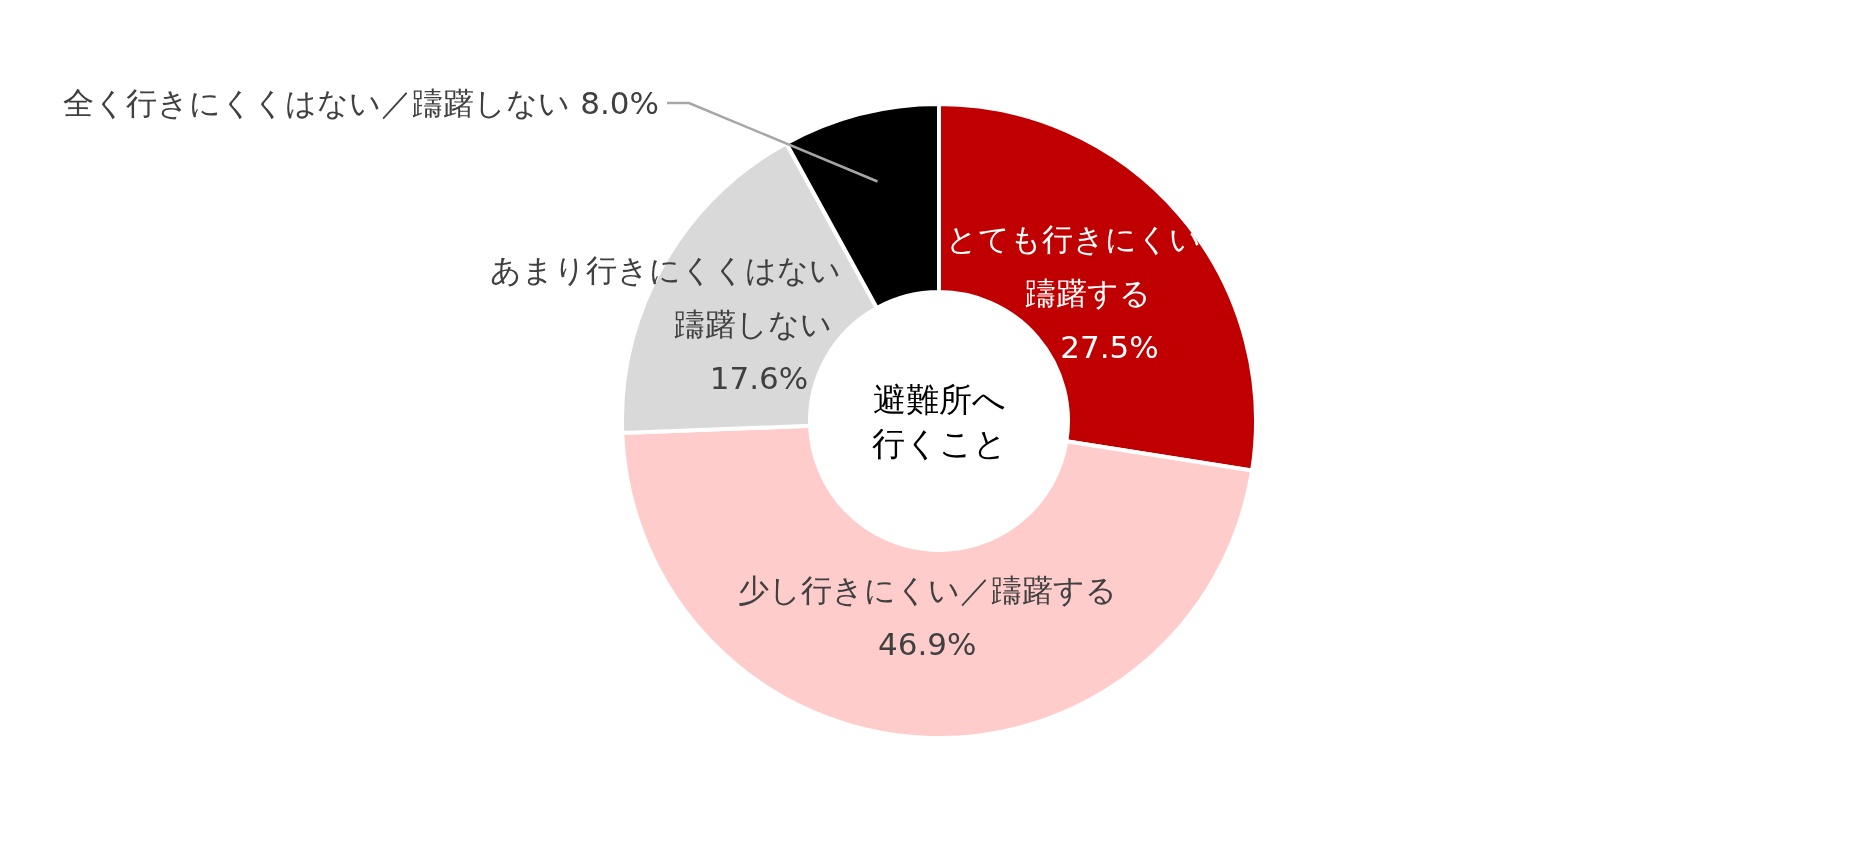 This screenshot has width=1876, height=844. Describe the element at coordinates (927, 617) in the screenshot. I see `slice-label: 少し行きにくい／躊躇する 46.9%` at that location.